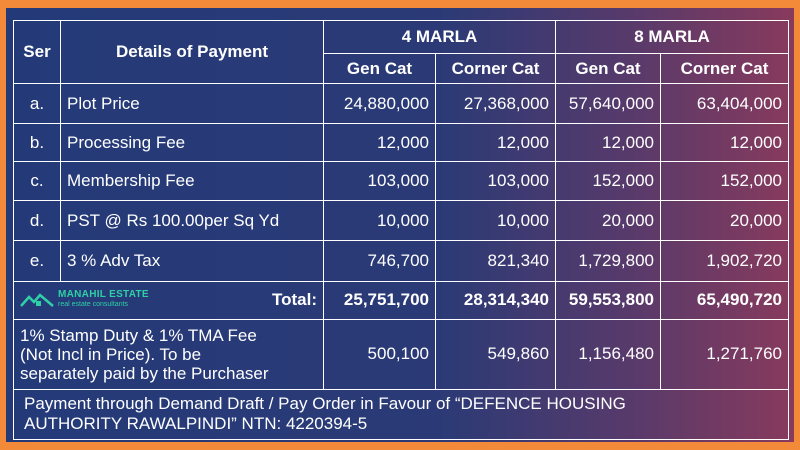 Image resolution: width=800 pixels, height=450 pixels. Describe the element at coordinates (724, 69) in the screenshot. I see `corner-cat-8-header: Corner Cat` at that location.